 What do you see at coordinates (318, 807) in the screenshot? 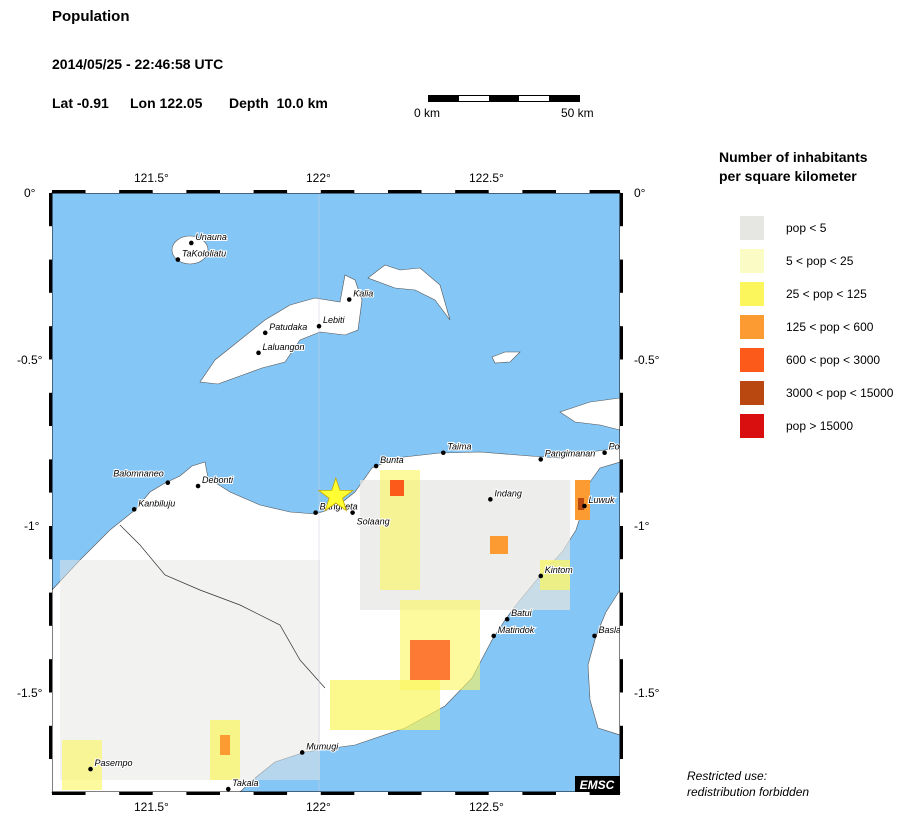
I see `lon-tick-label: 122°` at bounding box center [318, 807].